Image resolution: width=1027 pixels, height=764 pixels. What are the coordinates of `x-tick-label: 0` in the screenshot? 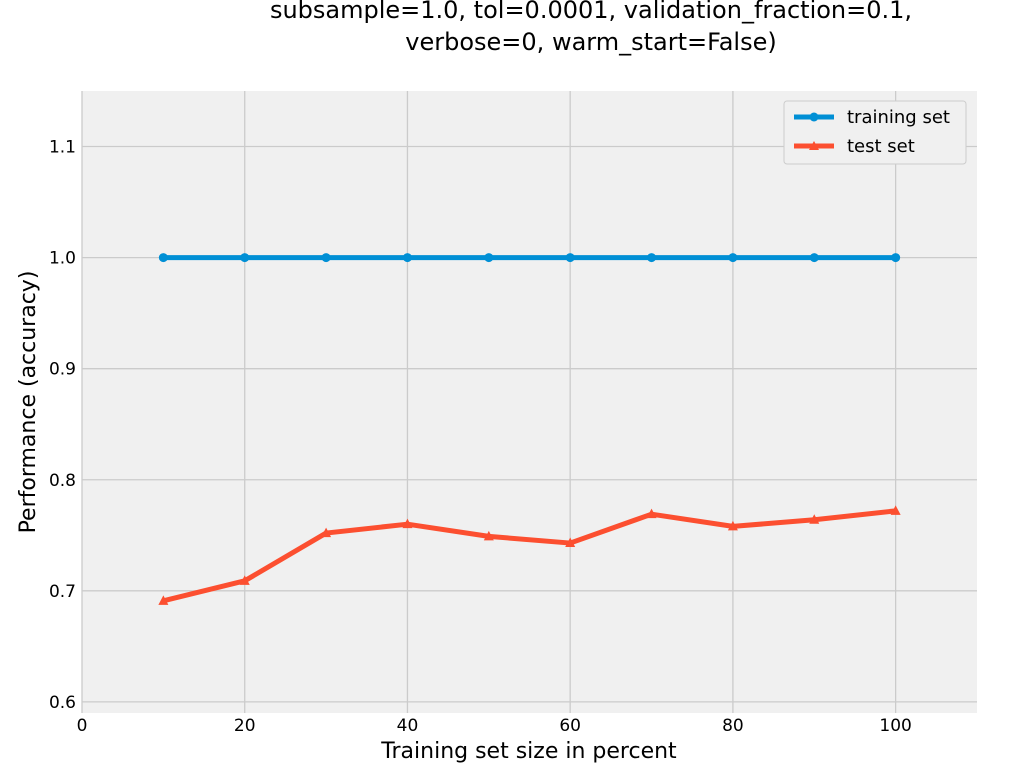 It's located at (82, 726).